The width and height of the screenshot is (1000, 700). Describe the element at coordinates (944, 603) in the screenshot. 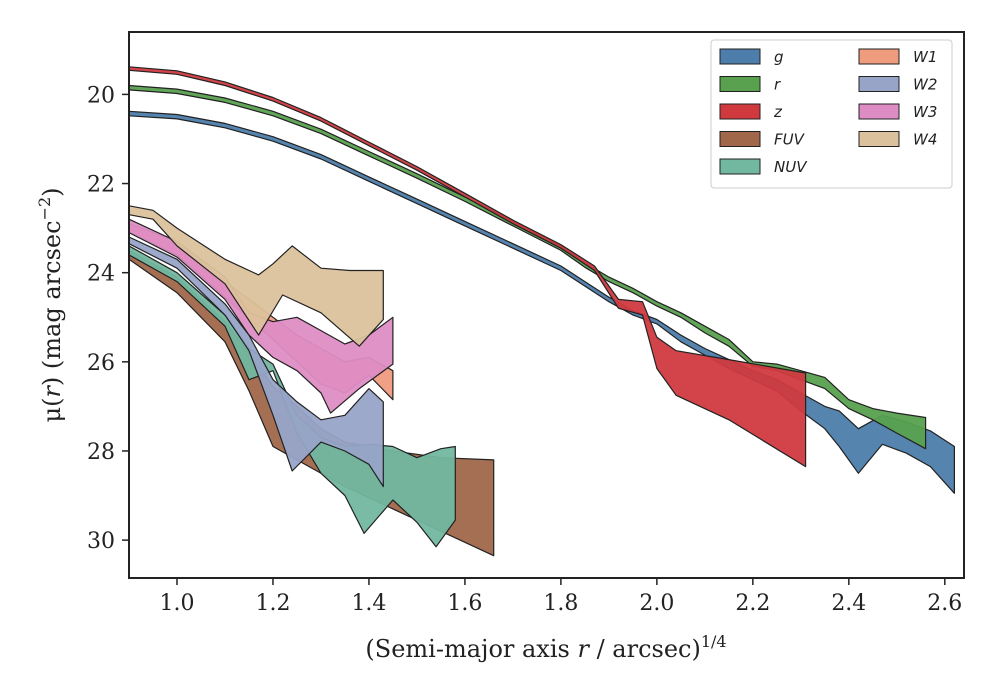

I see `x-tick-label: 2.6` at that location.